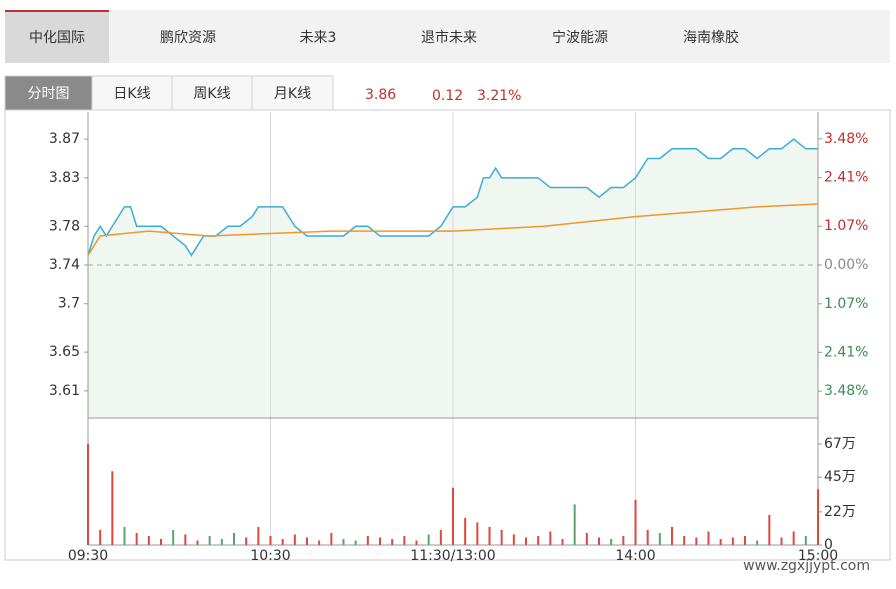  I want to click on y-tick-label: 3.87, so click(64, 139).